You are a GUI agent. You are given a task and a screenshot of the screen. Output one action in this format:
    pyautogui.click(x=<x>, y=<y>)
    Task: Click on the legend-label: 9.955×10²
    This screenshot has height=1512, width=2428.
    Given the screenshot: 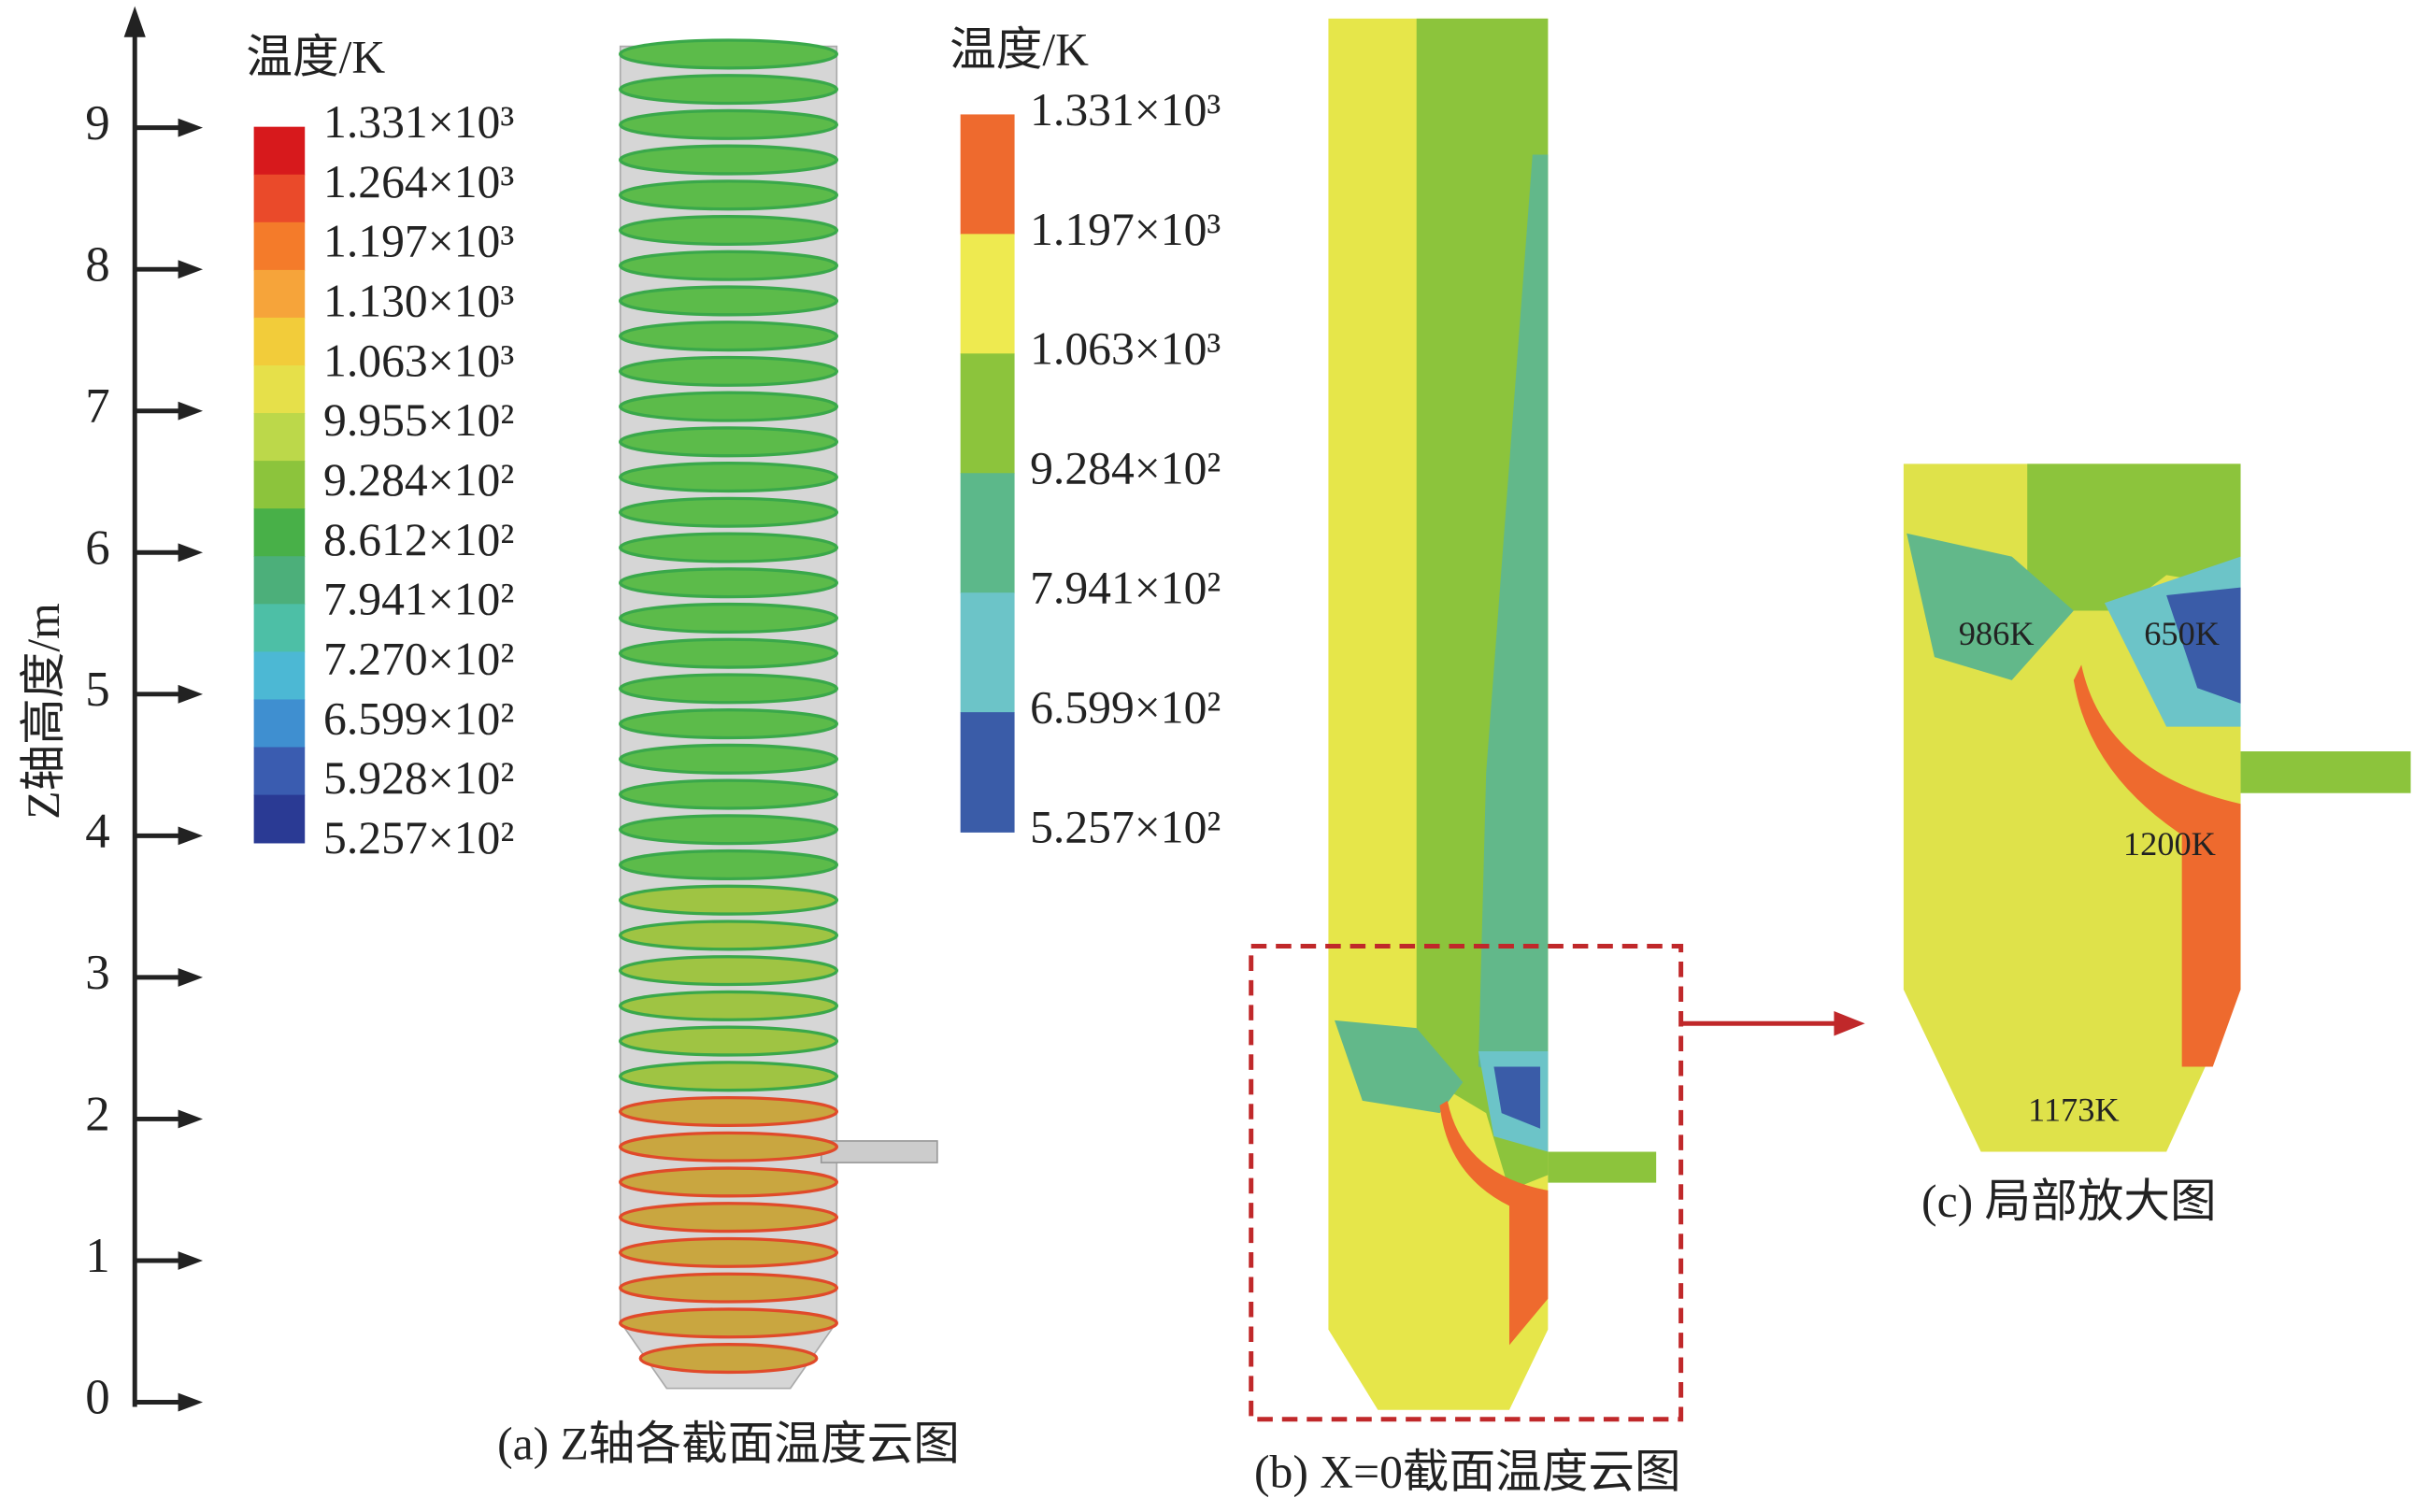 What is the action you would take?
    pyautogui.click(x=418, y=420)
    